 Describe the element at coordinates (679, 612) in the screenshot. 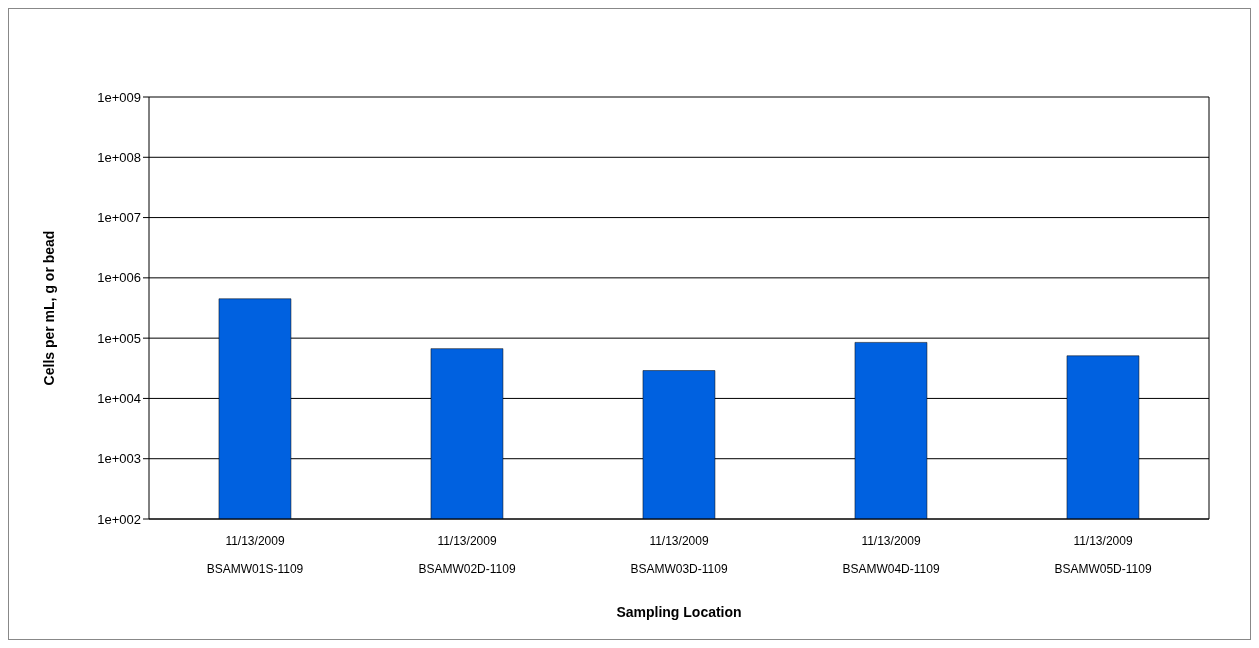

I see `x-axis-title: Sampling Location` at that location.